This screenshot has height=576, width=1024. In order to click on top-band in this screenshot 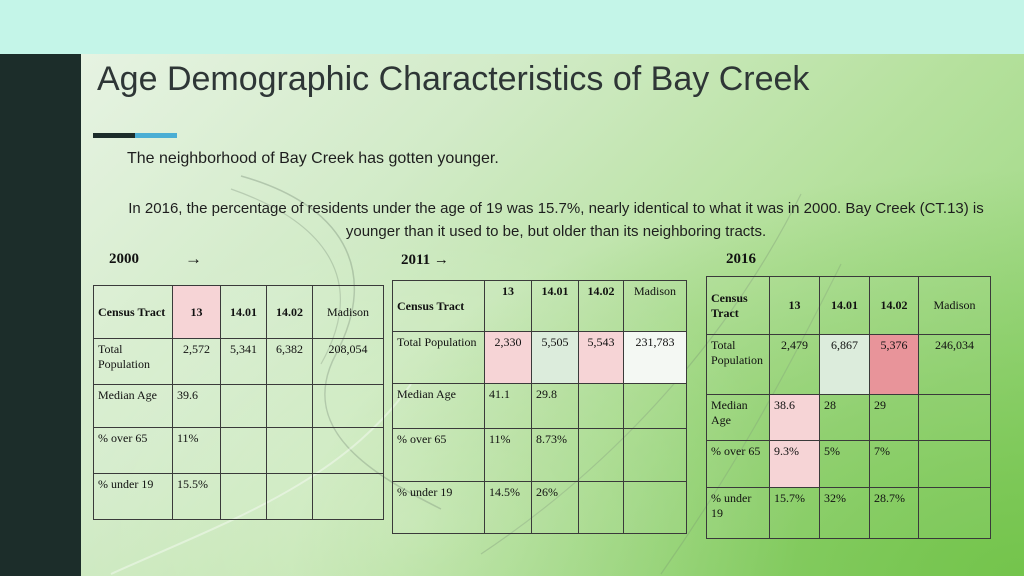, I will do `click(512, 27)`.